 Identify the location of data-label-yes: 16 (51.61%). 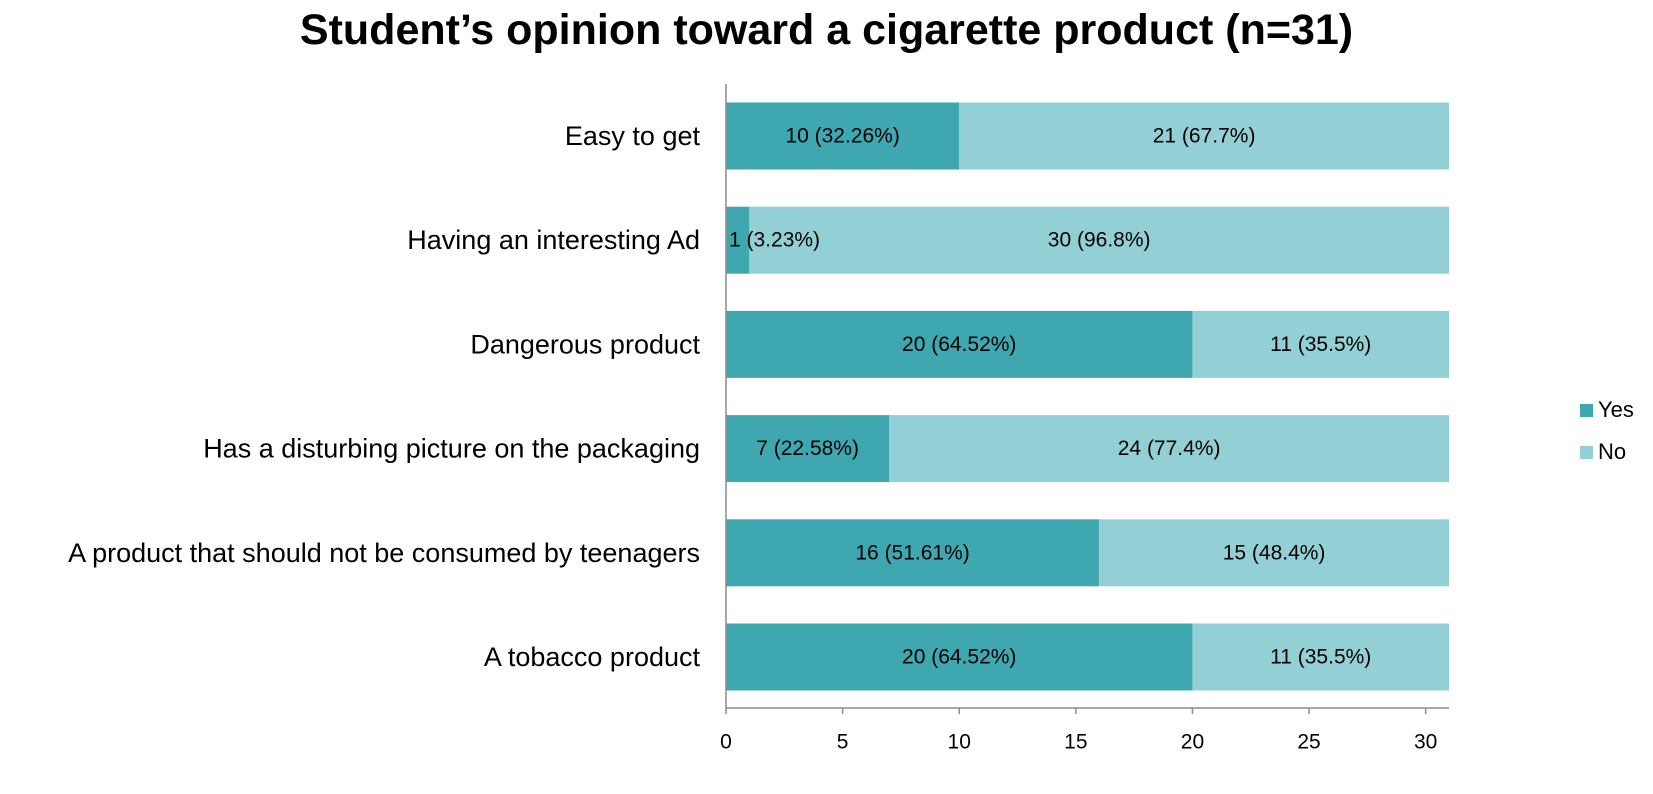
(912, 552).